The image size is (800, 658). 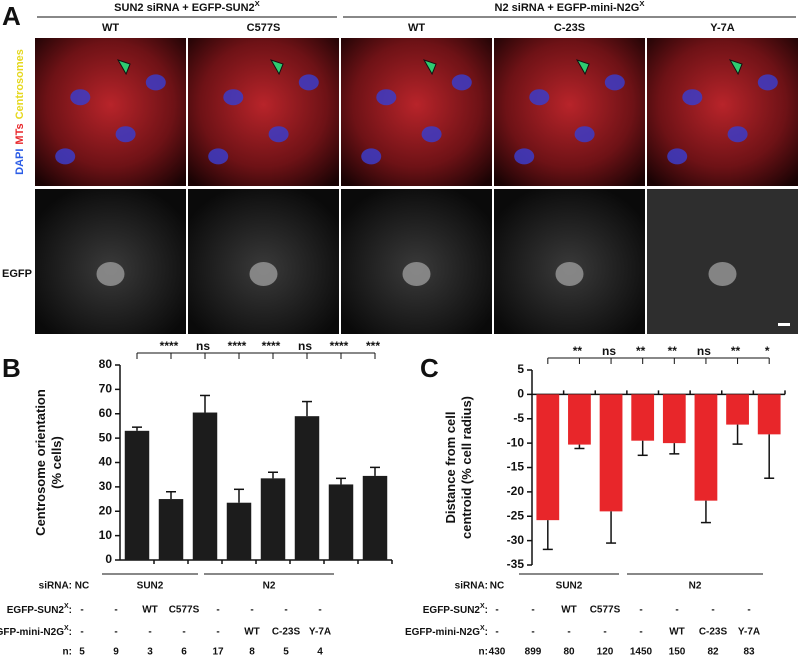 I want to click on table-group: SUN2, so click(x=150, y=586).